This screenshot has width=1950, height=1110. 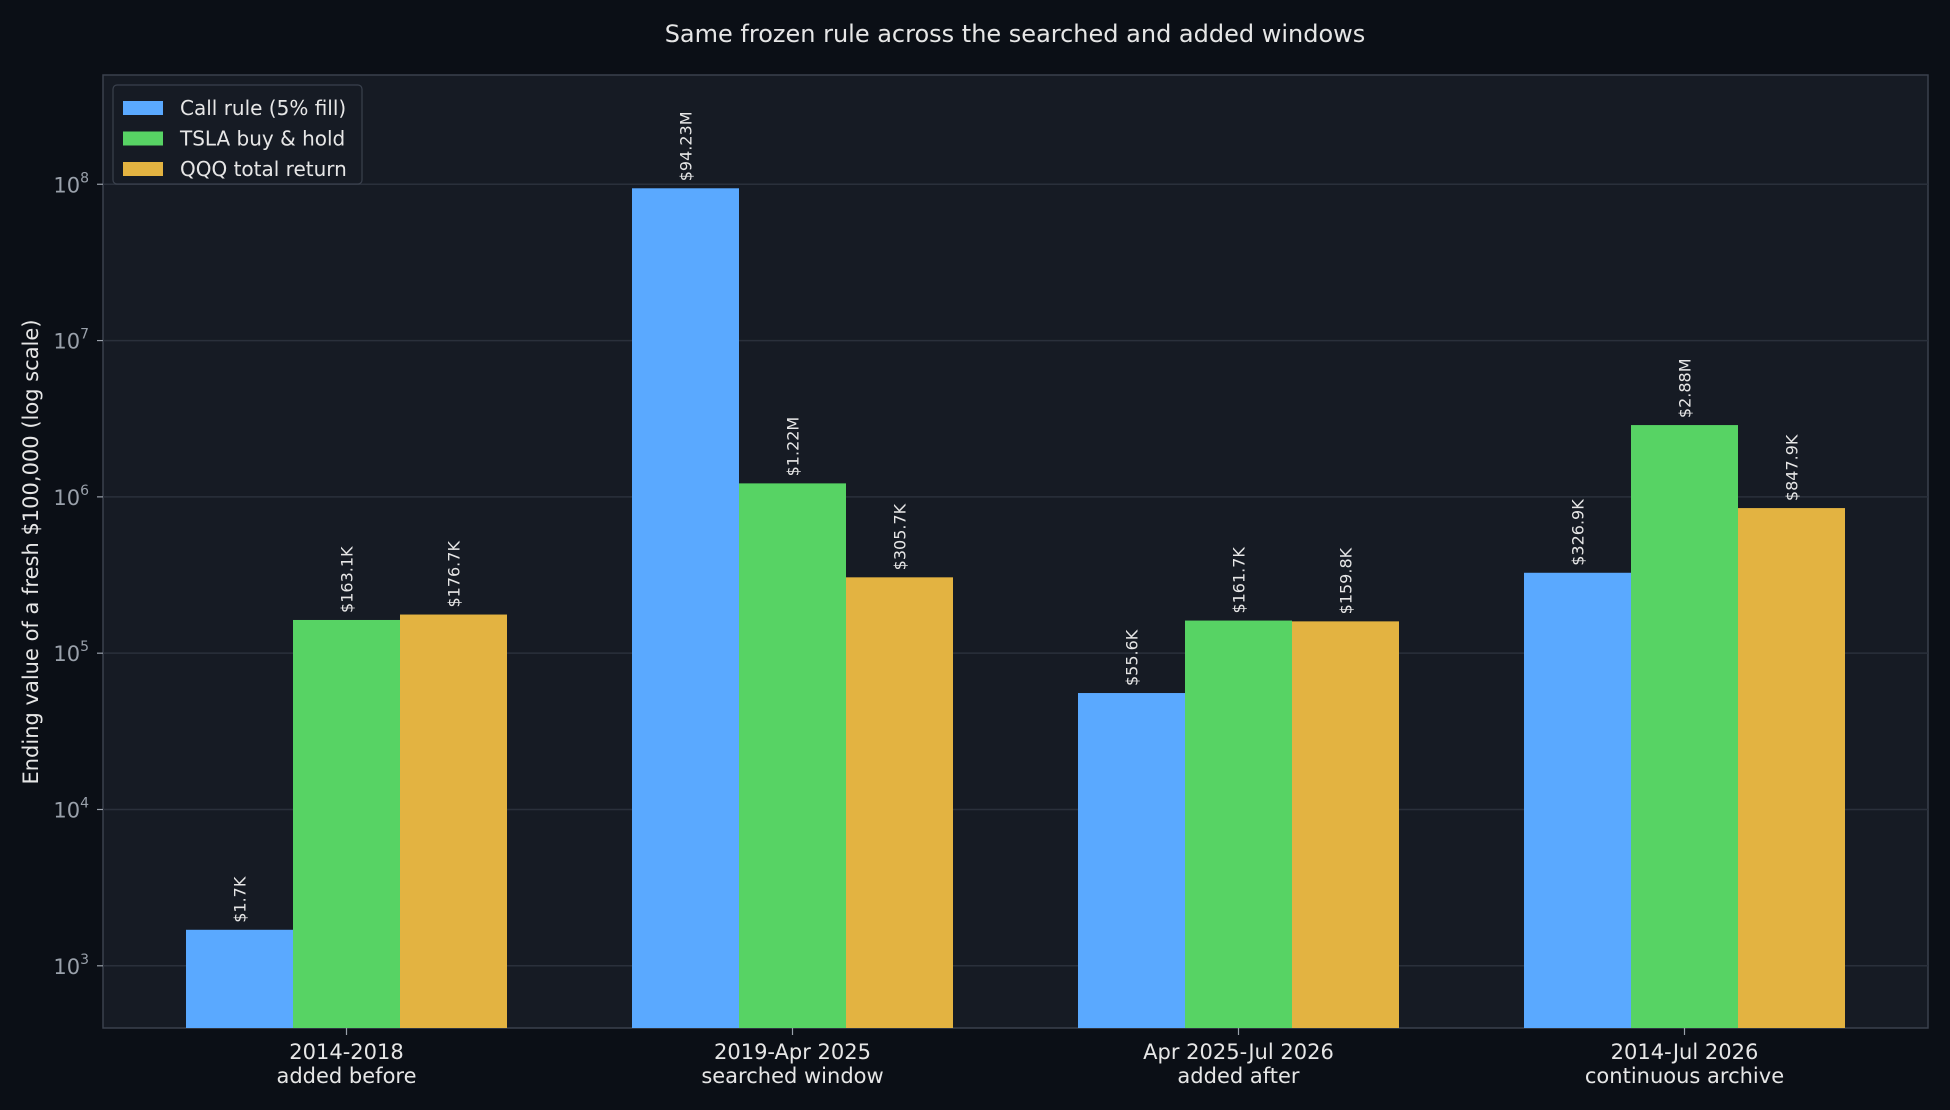 I want to click on y-tick-label: 10⁸, so click(x=71, y=183).